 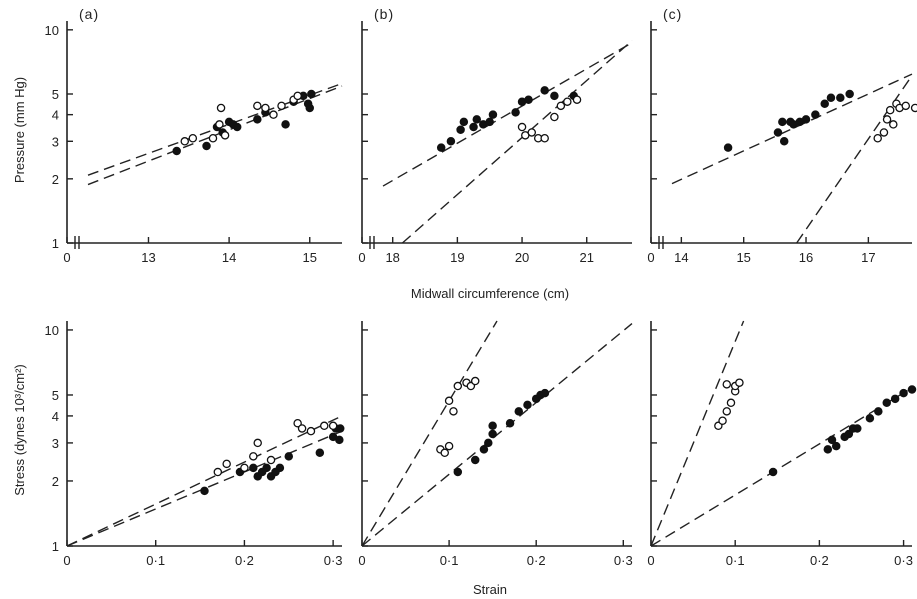 I want to click on x-tick-label: 0·2, so click(x=819, y=560).